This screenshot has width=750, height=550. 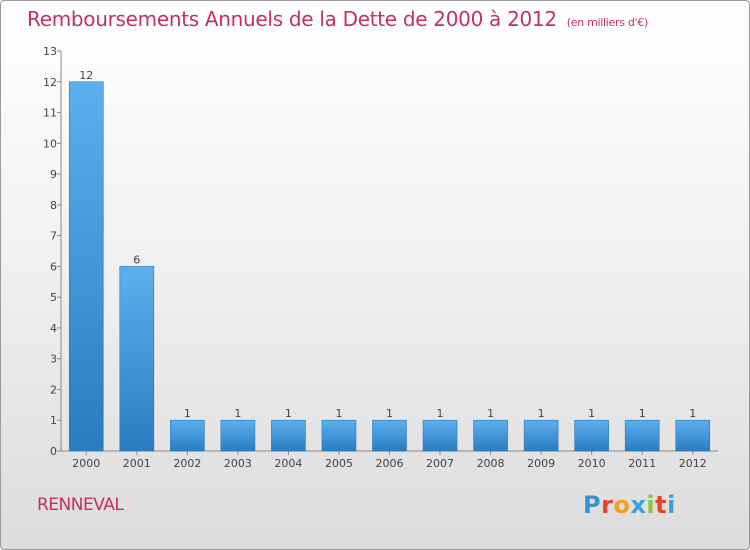 What do you see at coordinates (53, 328) in the screenshot?
I see `y-tick-label: 4` at bounding box center [53, 328].